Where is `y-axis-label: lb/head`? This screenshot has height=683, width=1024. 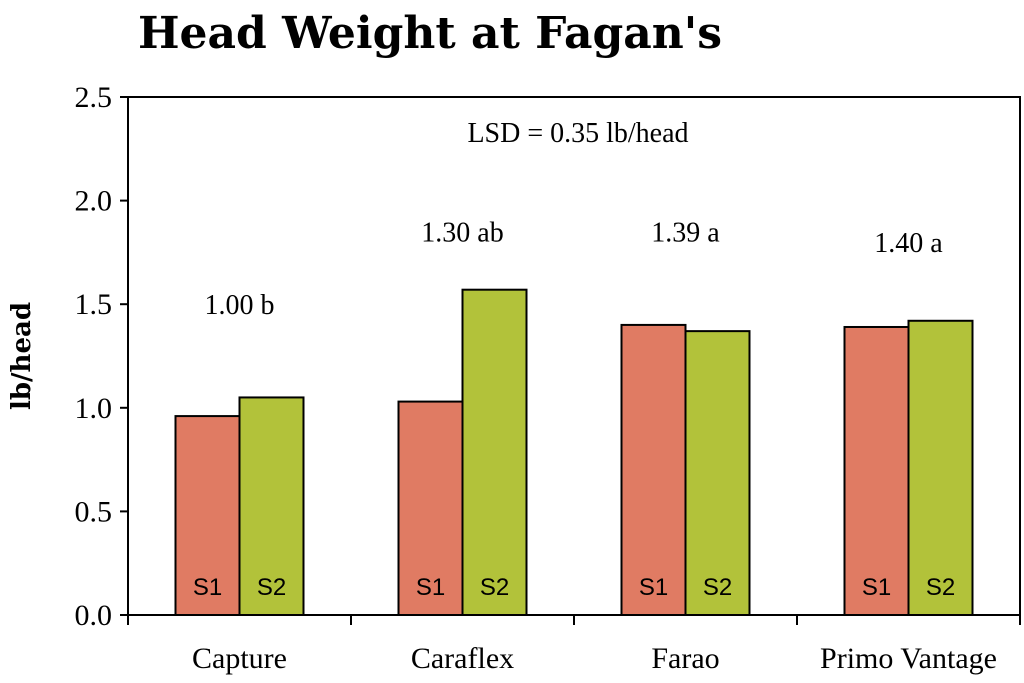 y-axis-label: lb/head is located at coordinates (22, 356).